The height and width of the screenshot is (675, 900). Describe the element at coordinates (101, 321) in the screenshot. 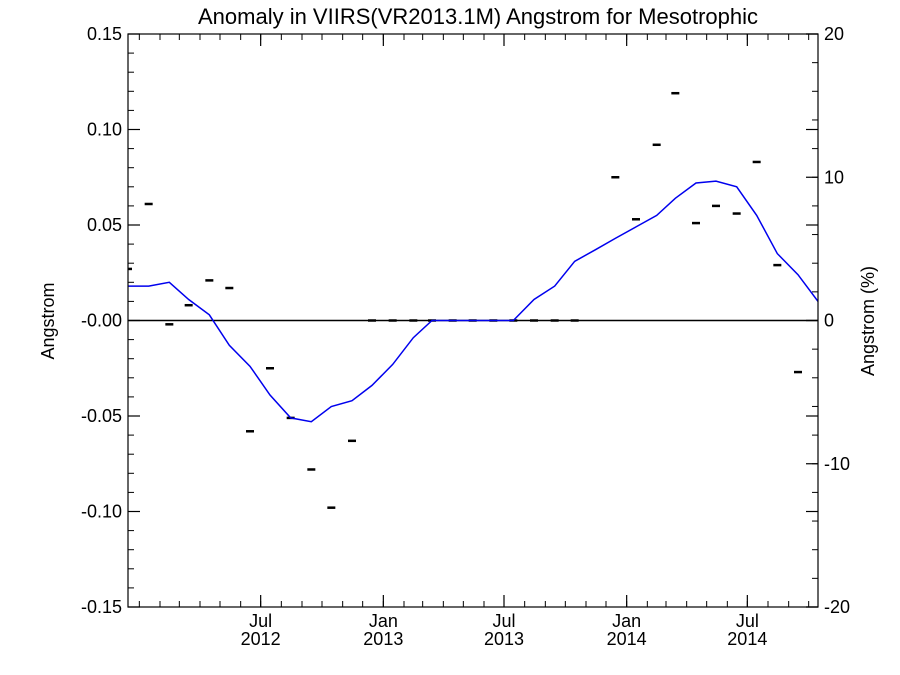

I see `y-tick-label: -0.00` at that location.